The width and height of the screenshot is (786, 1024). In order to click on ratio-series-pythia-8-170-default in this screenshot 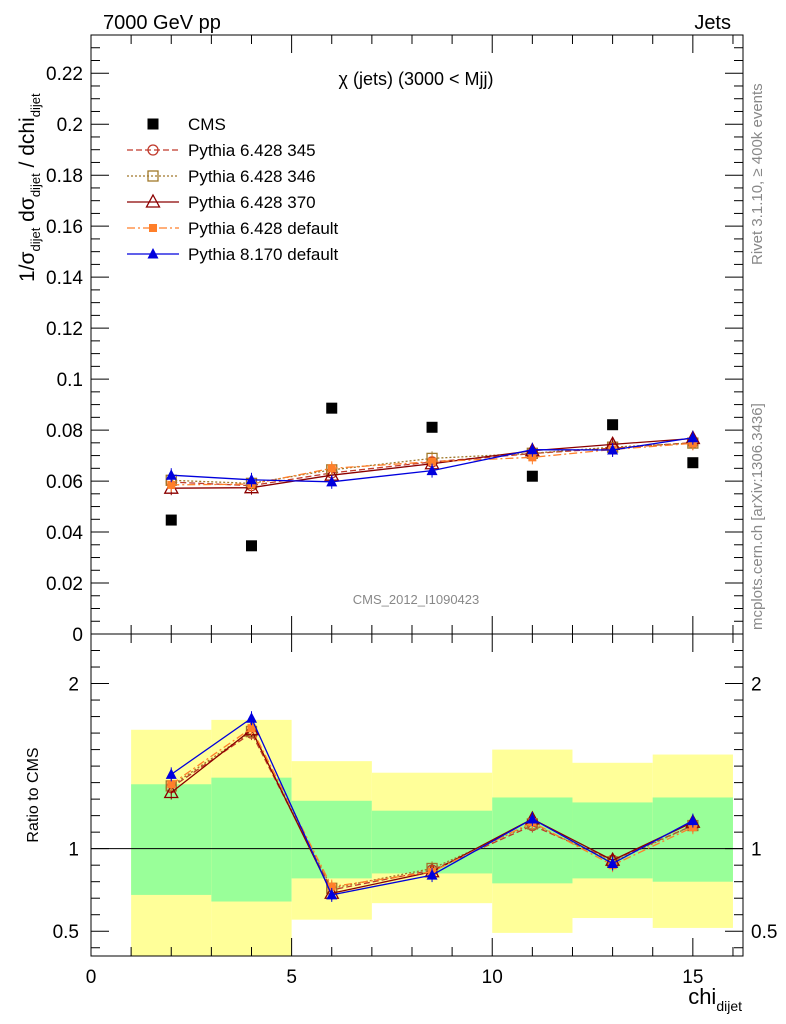, I will do `click(432, 806)`.